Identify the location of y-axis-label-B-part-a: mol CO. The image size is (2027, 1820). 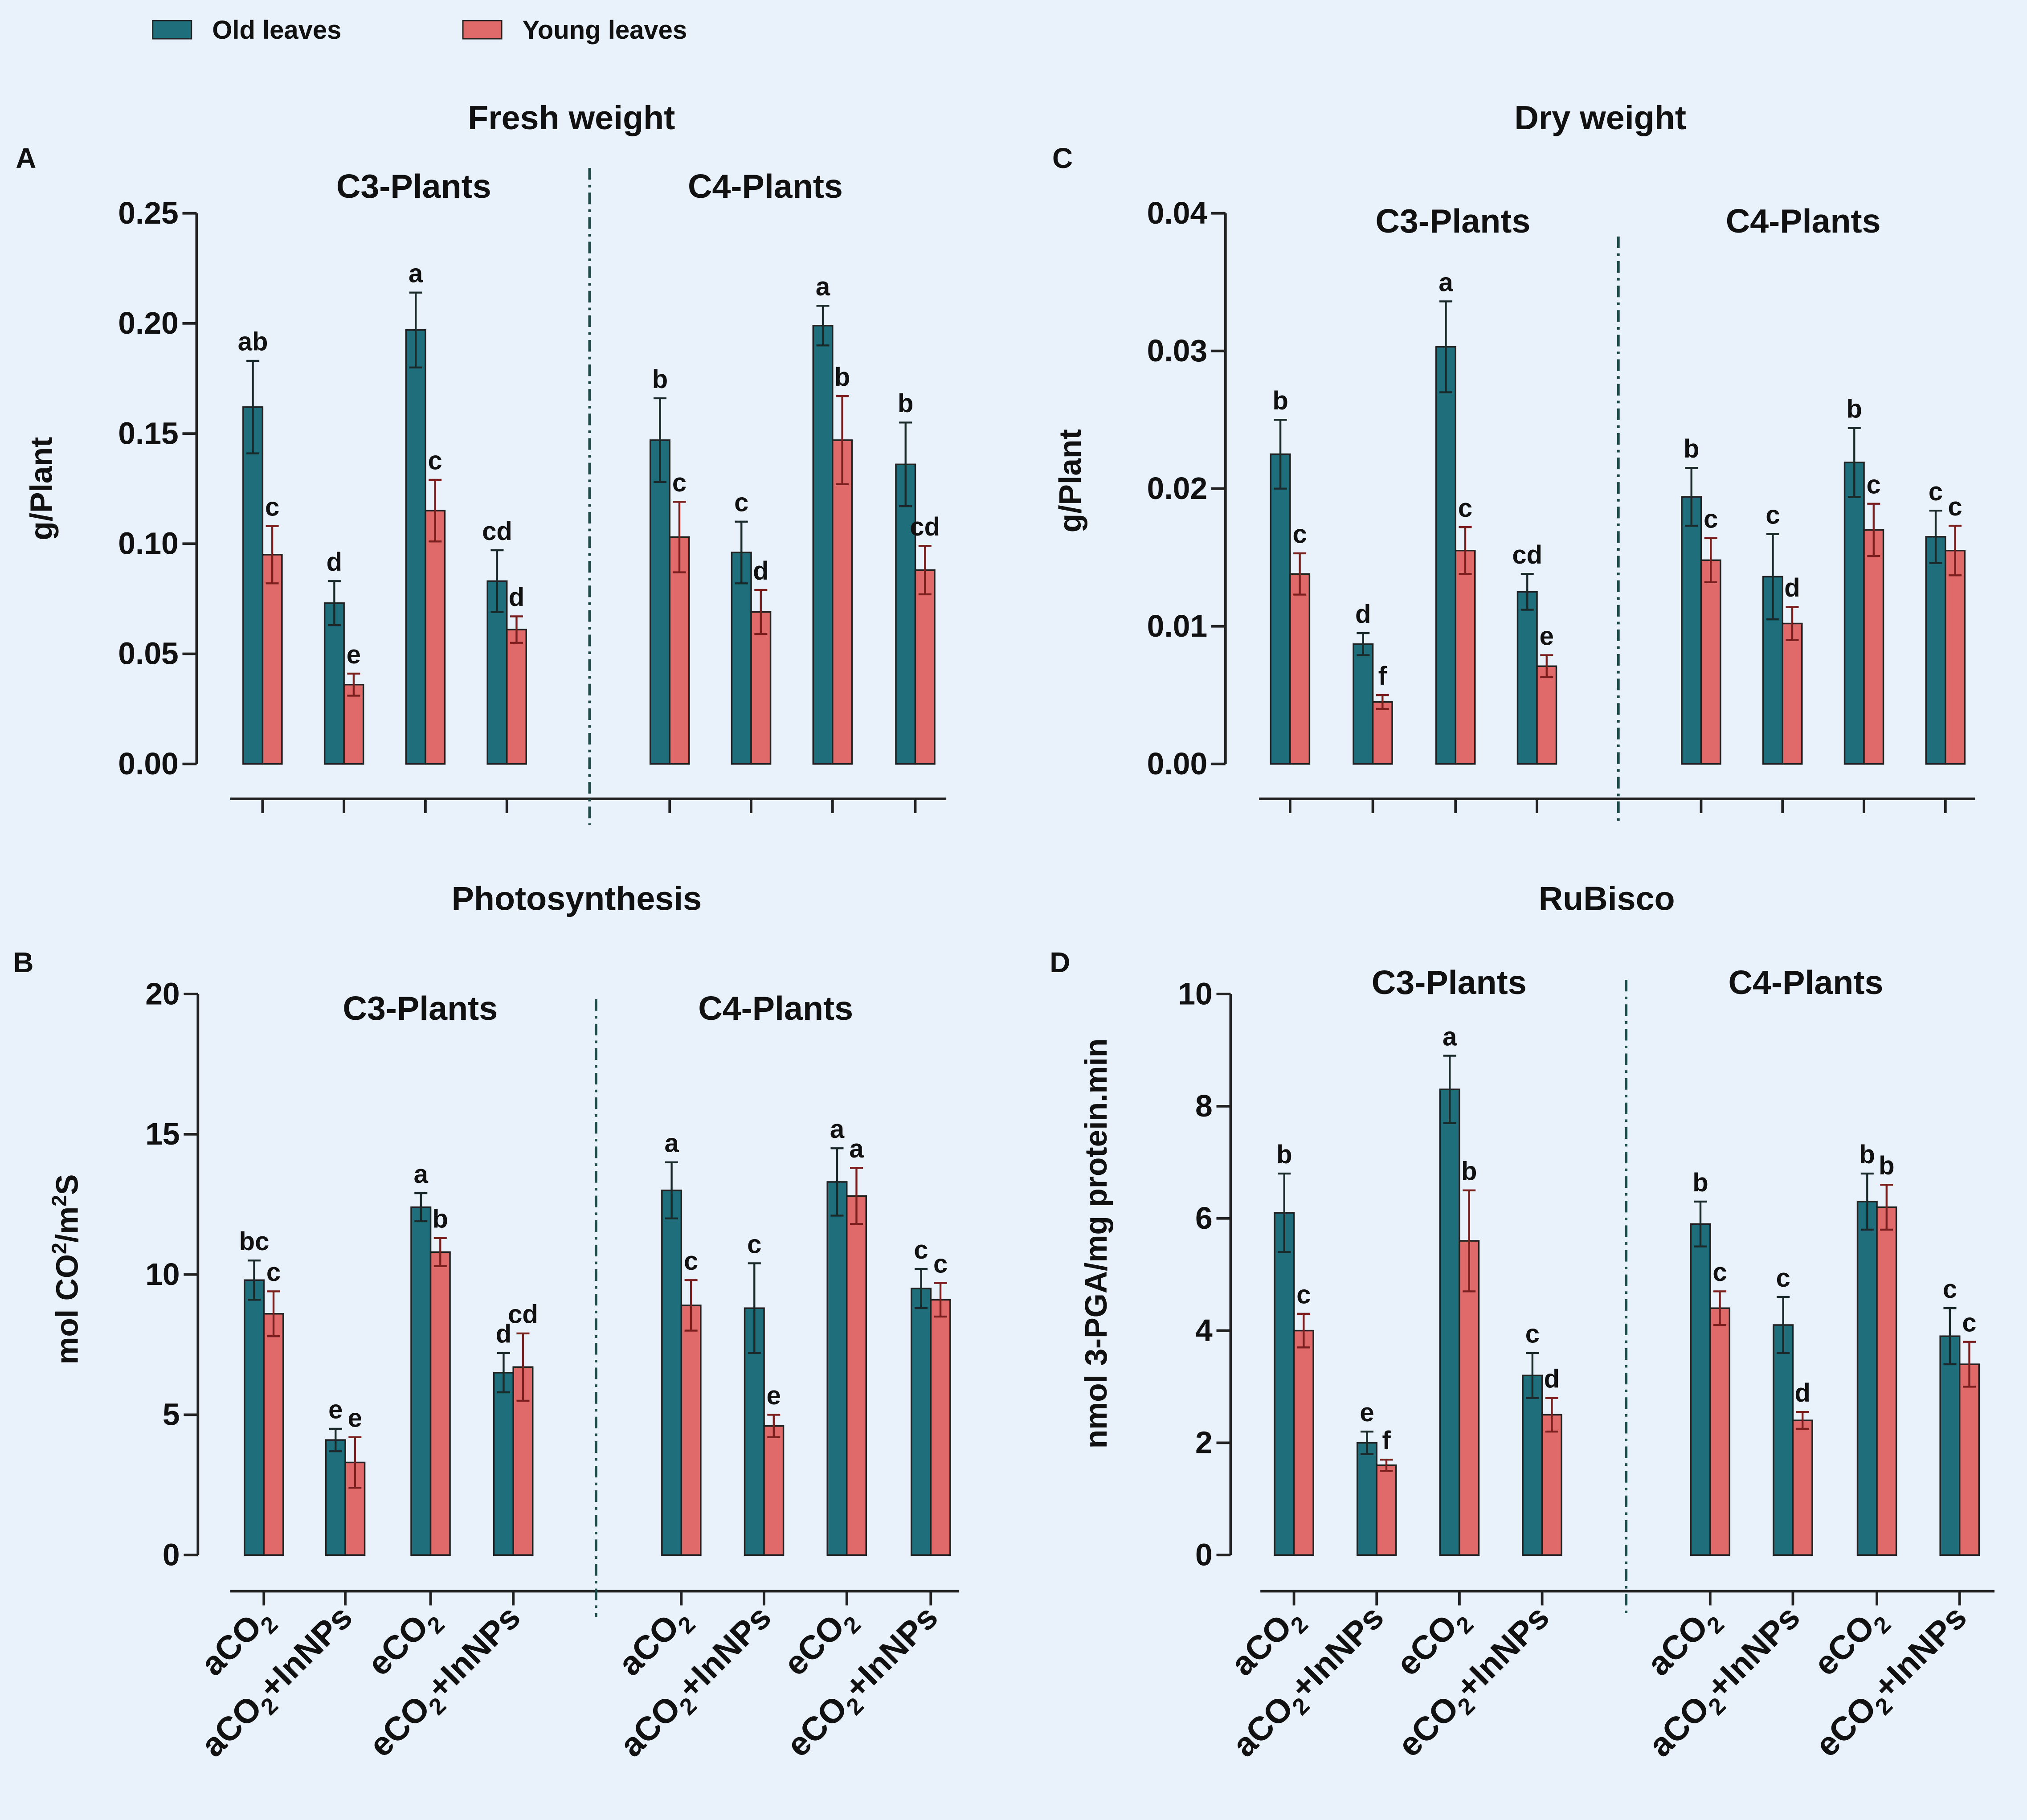
(66, 1310).